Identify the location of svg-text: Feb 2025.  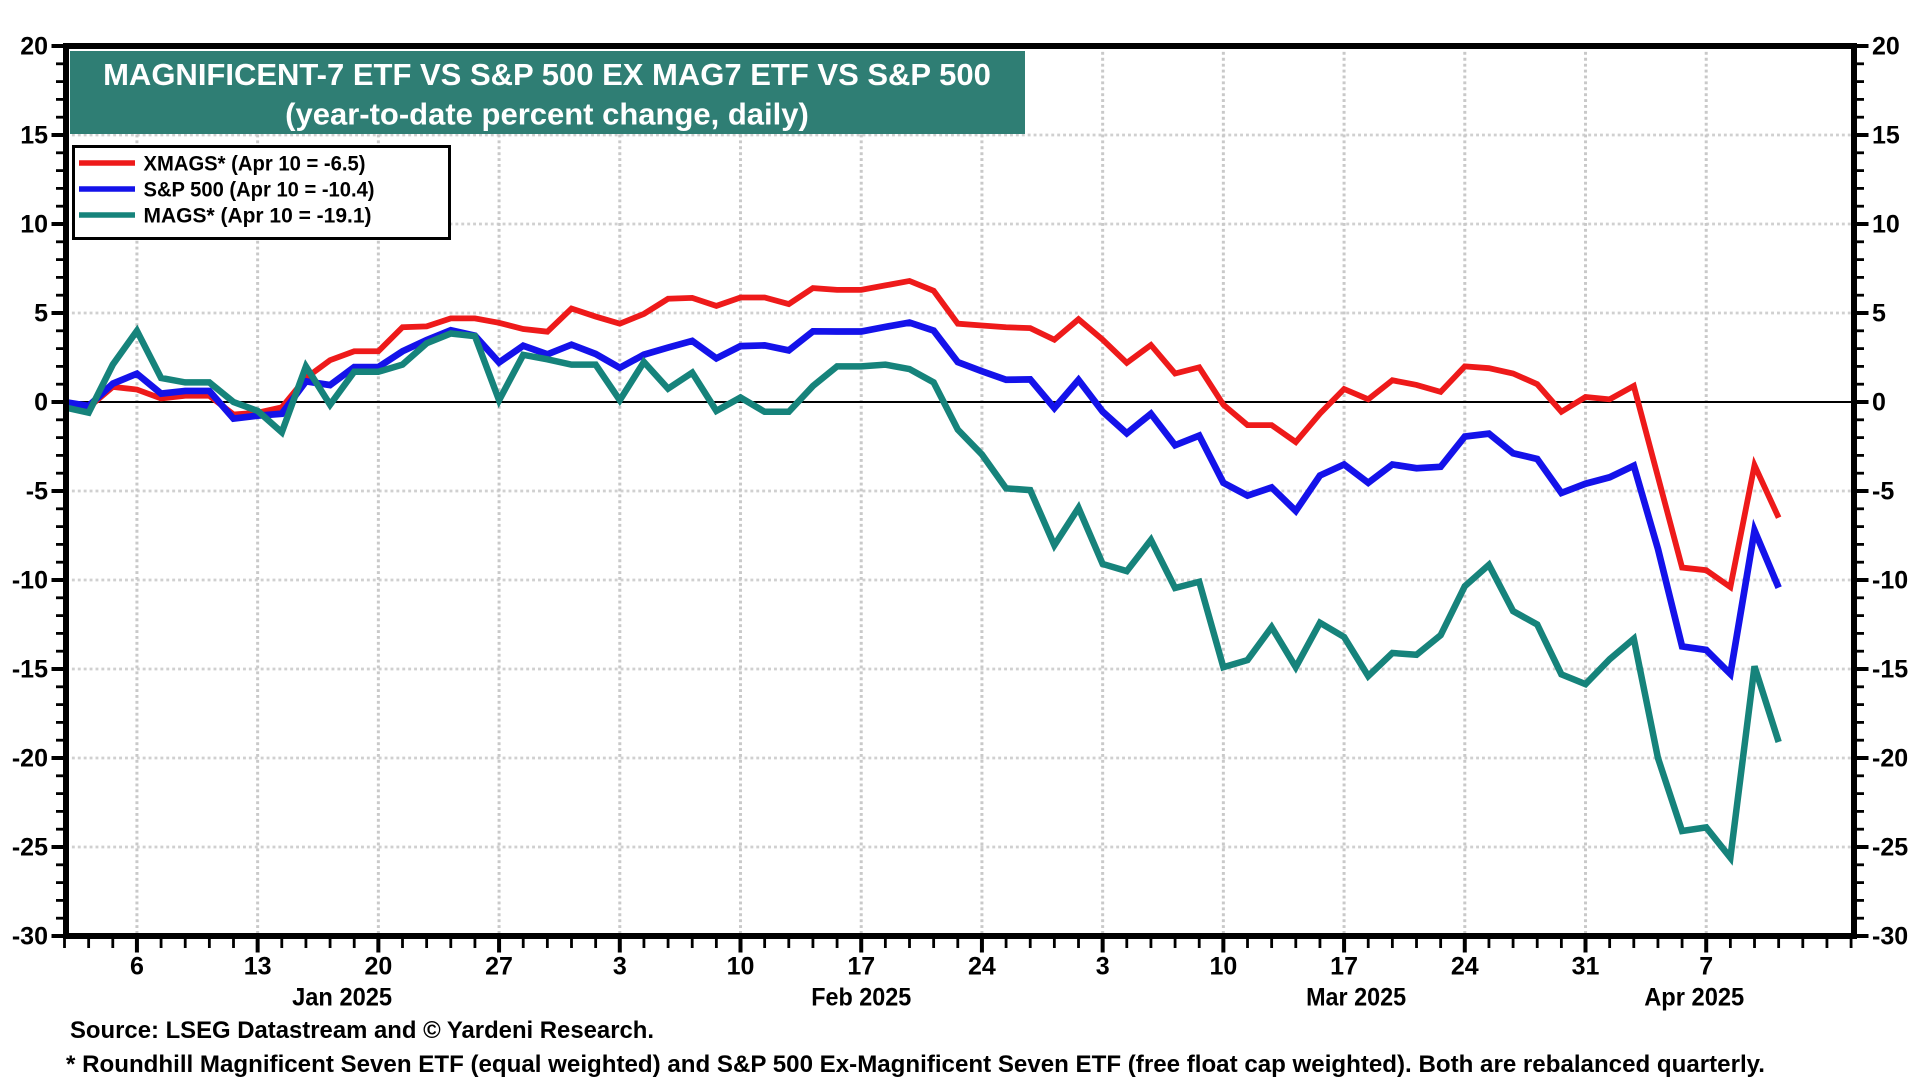
(861, 998).